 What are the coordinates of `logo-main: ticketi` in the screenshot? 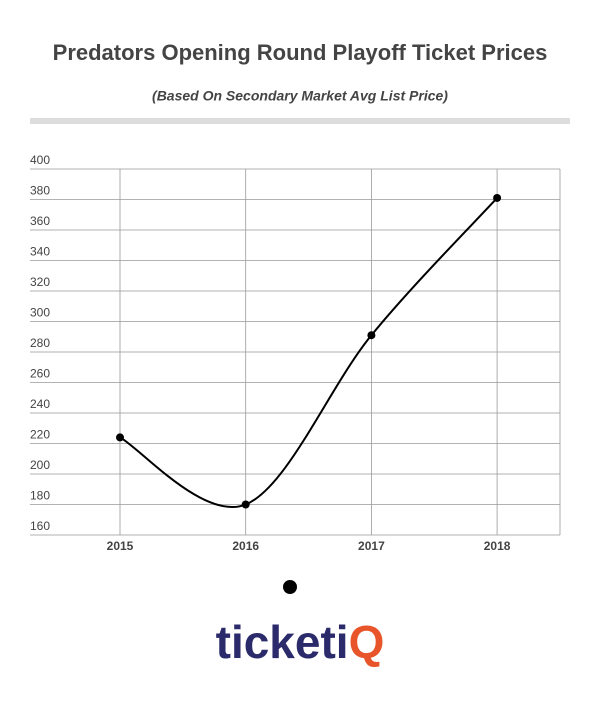 It's located at (282, 642).